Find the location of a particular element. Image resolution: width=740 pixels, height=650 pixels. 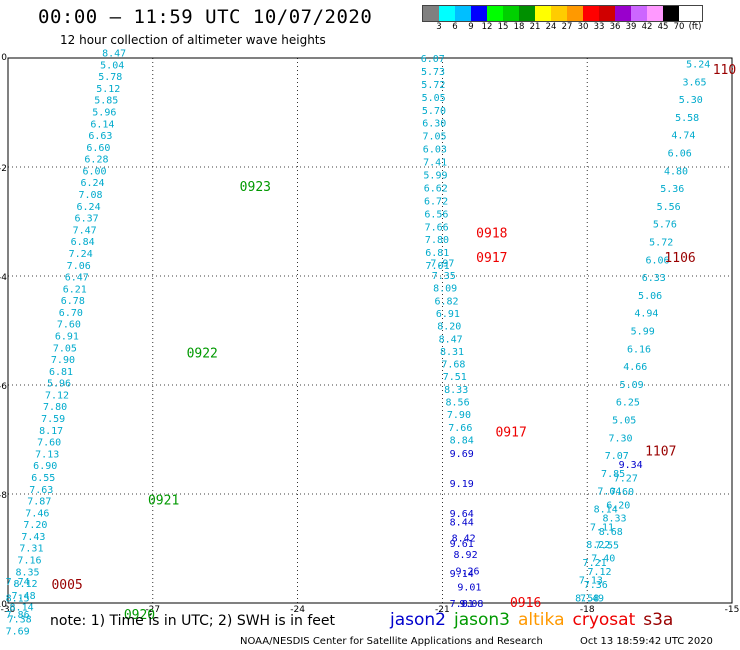

x-tick-label: -24 is located at coordinates (297, 610).